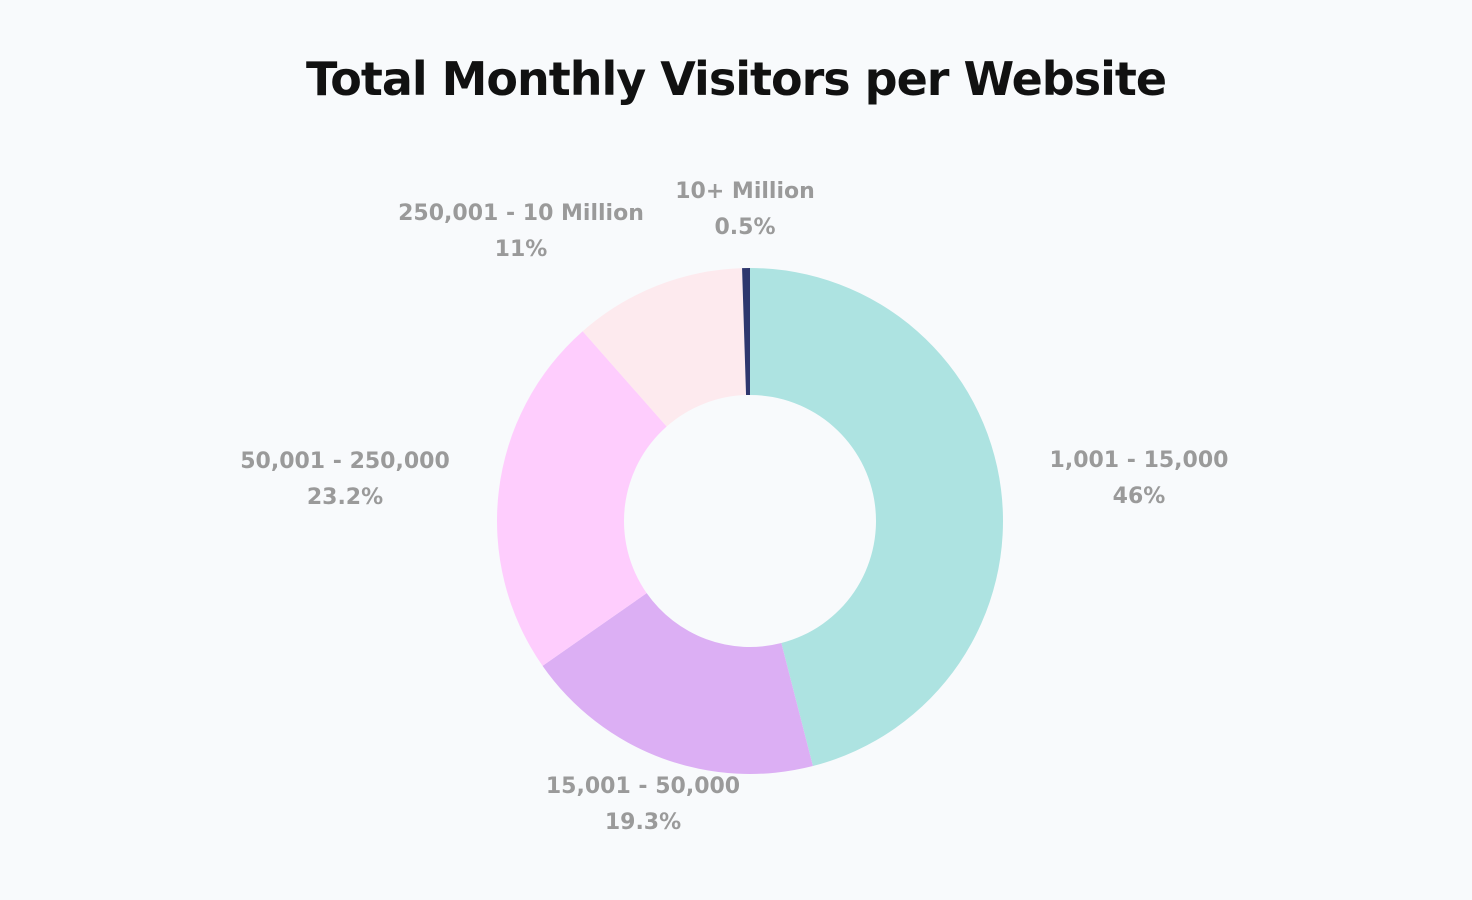 This screenshot has width=1472, height=900. What do you see at coordinates (745, 191) in the screenshot?
I see `slice-label: 10+ Million` at bounding box center [745, 191].